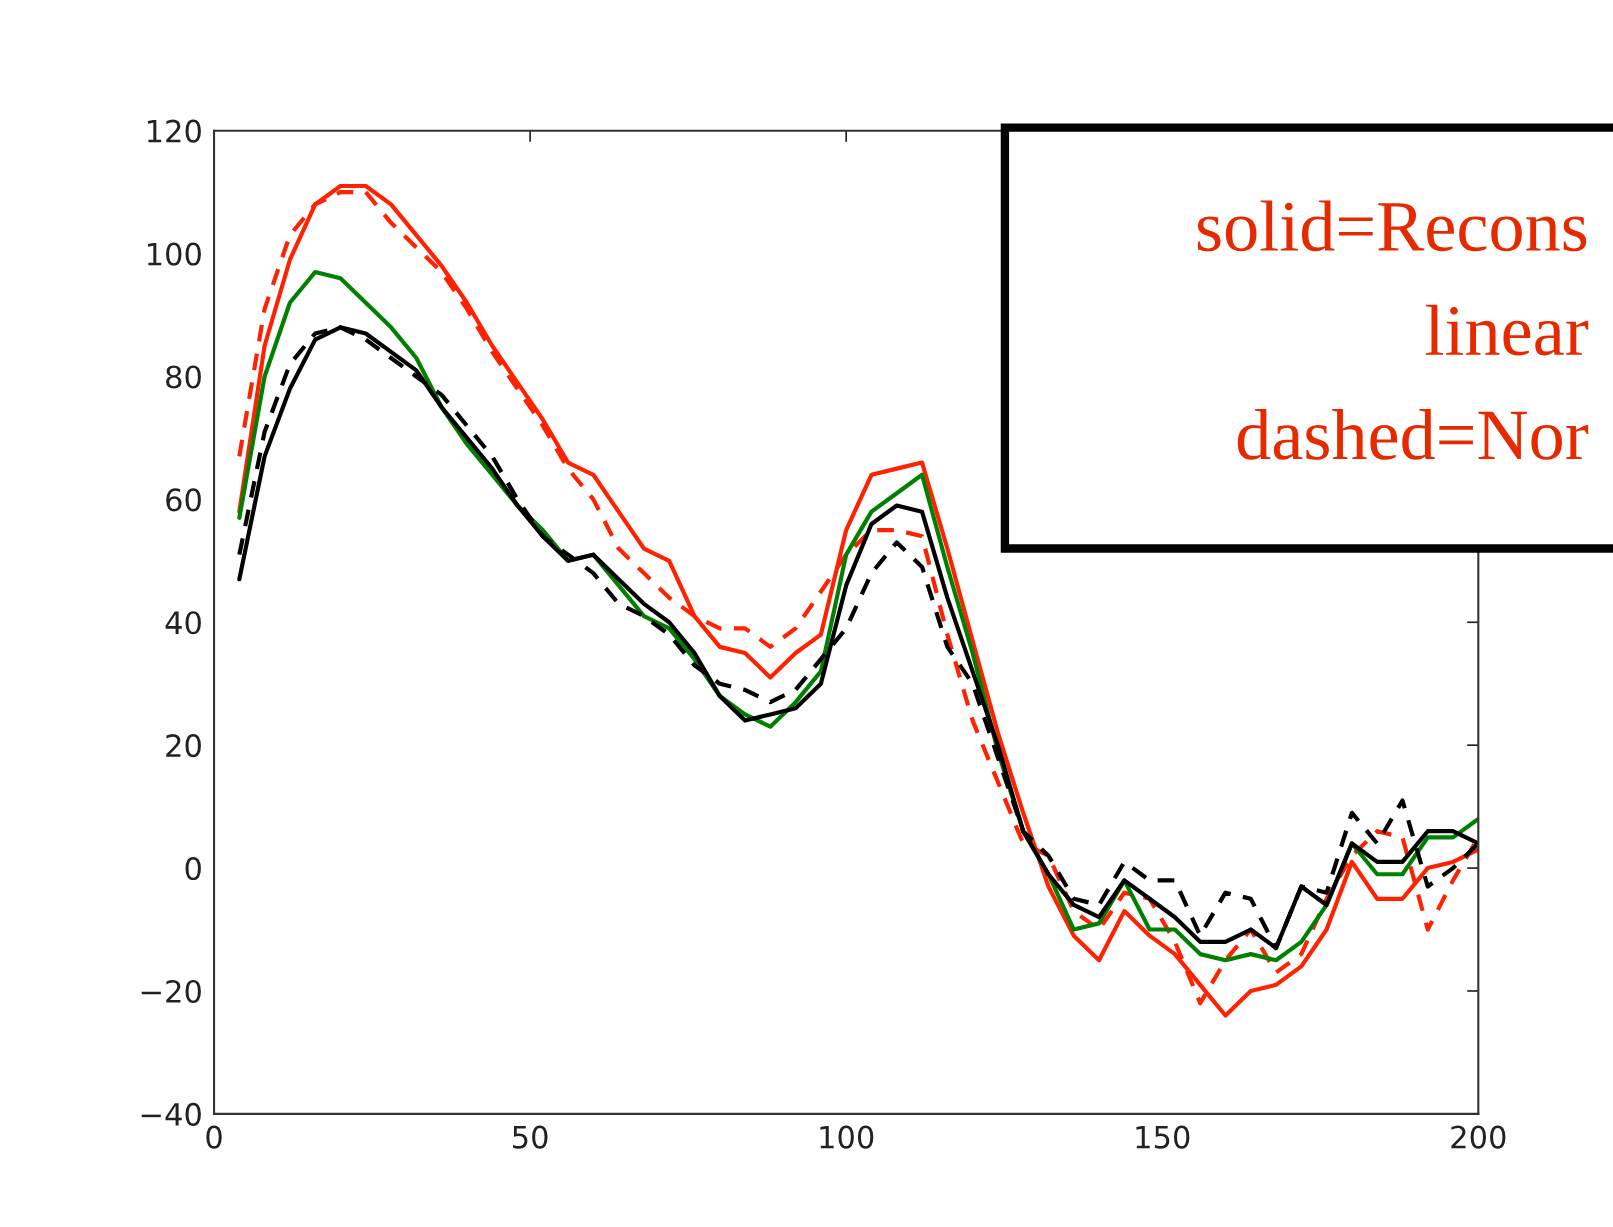  Describe the element at coordinates (1392, 226) in the screenshot. I see `annotation: solid=Recons` at that location.